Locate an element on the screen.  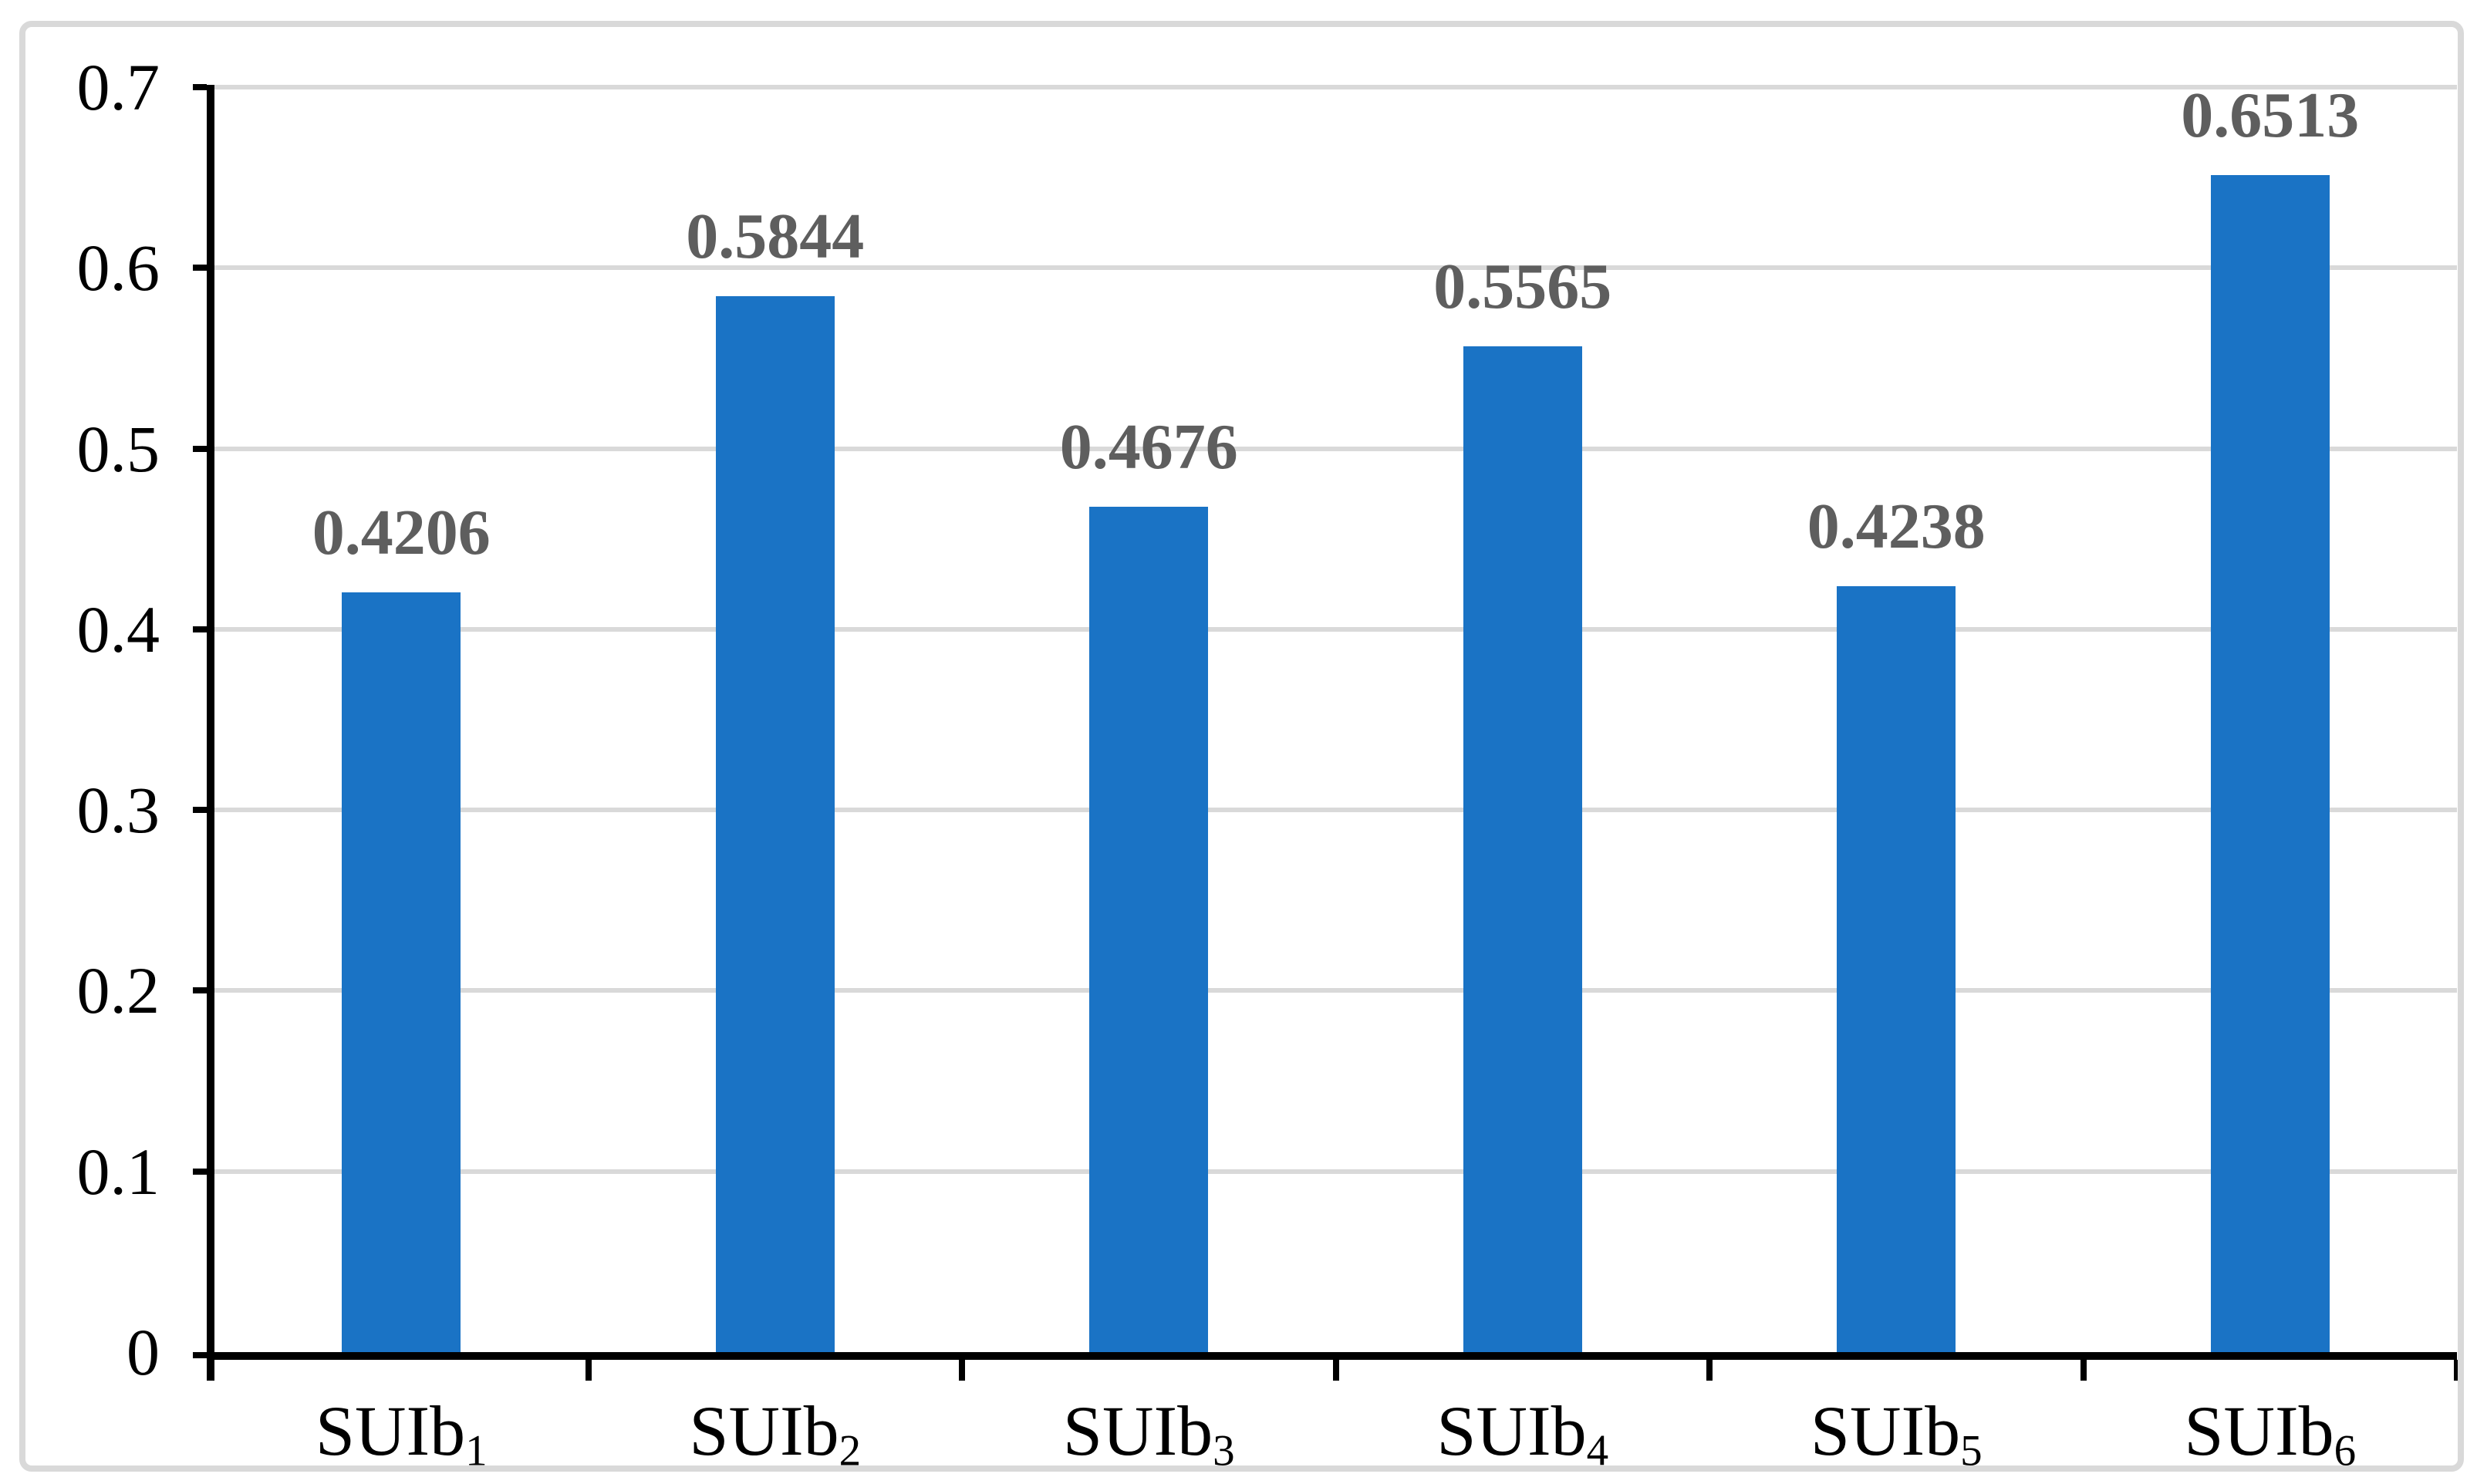
y-tick-0.2 is located at coordinates (200, 990).